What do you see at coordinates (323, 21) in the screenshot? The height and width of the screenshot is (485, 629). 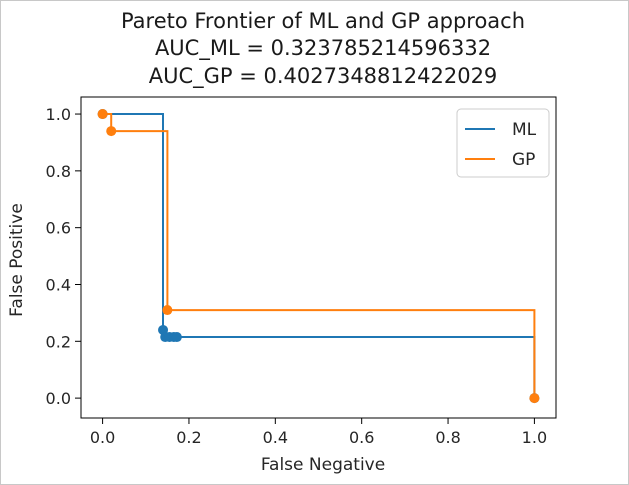 I see `chart-title: Pareto Frontier of ML and GP approach` at bounding box center [323, 21].